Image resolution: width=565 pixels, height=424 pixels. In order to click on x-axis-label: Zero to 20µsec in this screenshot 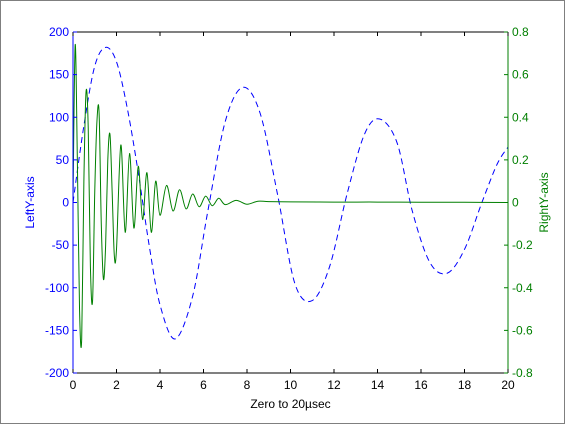, I will do `click(290, 404)`.